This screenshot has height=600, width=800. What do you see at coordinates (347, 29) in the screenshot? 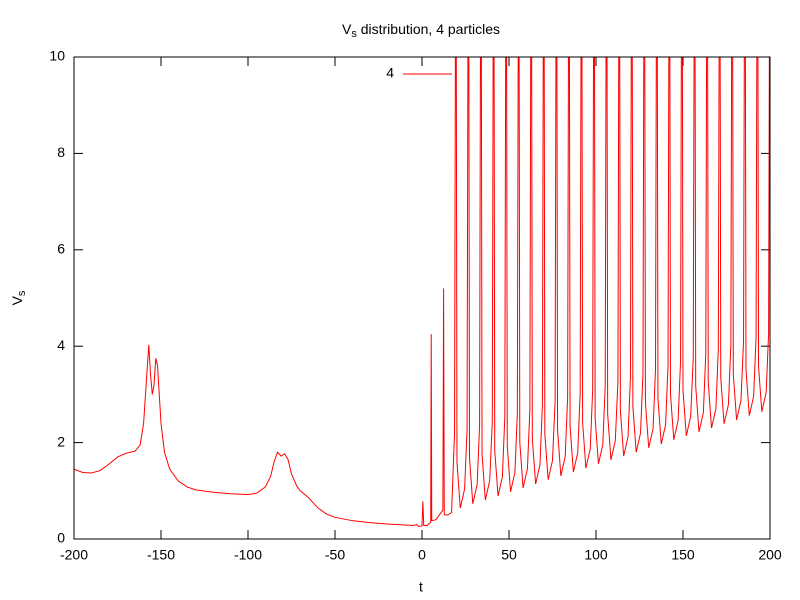
I see `title-main: V` at bounding box center [347, 29].